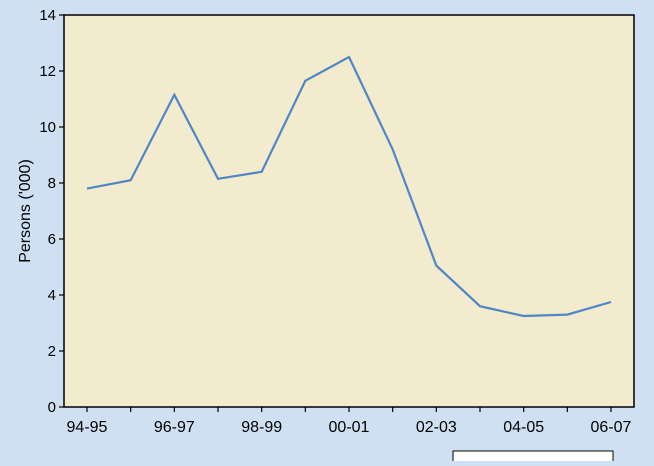 Image resolution: width=654 pixels, height=466 pixels. Describe the element at coordinates (349, 427) in the screenshot. I see `x-tick-label: 00-01` at that location.